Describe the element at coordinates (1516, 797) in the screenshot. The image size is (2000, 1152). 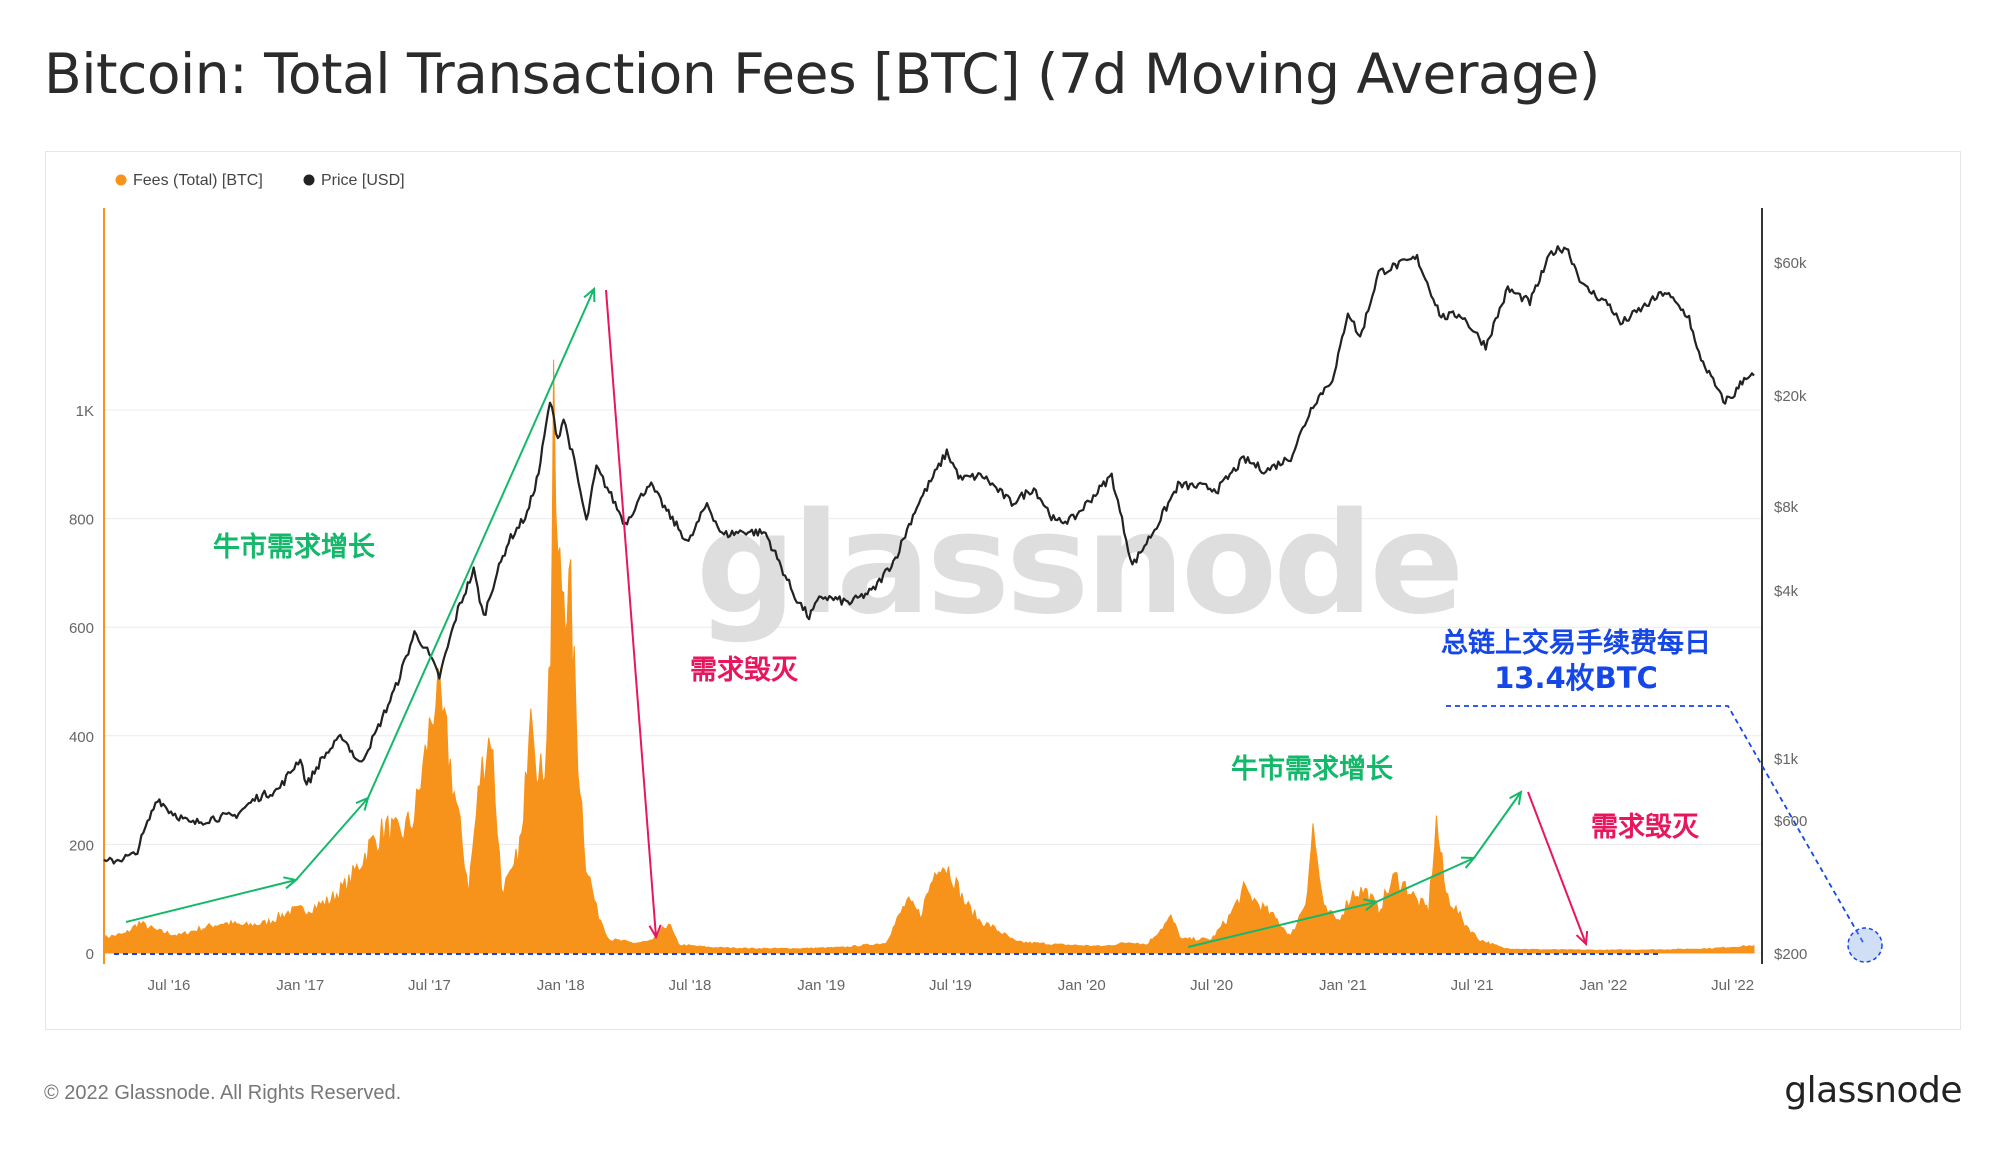
I see `arrow-bull-2c-head` at that location.